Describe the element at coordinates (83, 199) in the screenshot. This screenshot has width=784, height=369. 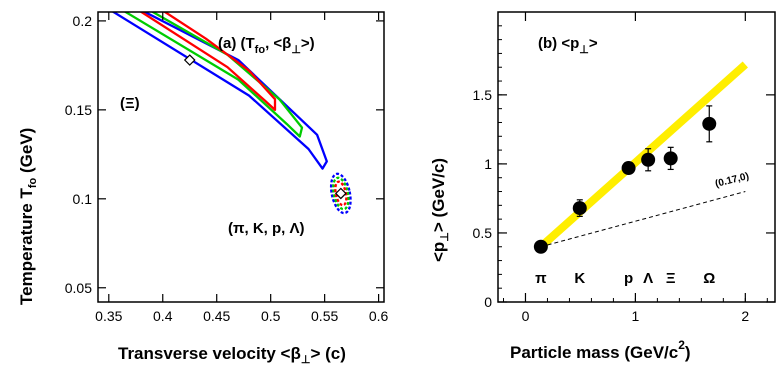
I see `y-tick-label: 0.1` at that location.